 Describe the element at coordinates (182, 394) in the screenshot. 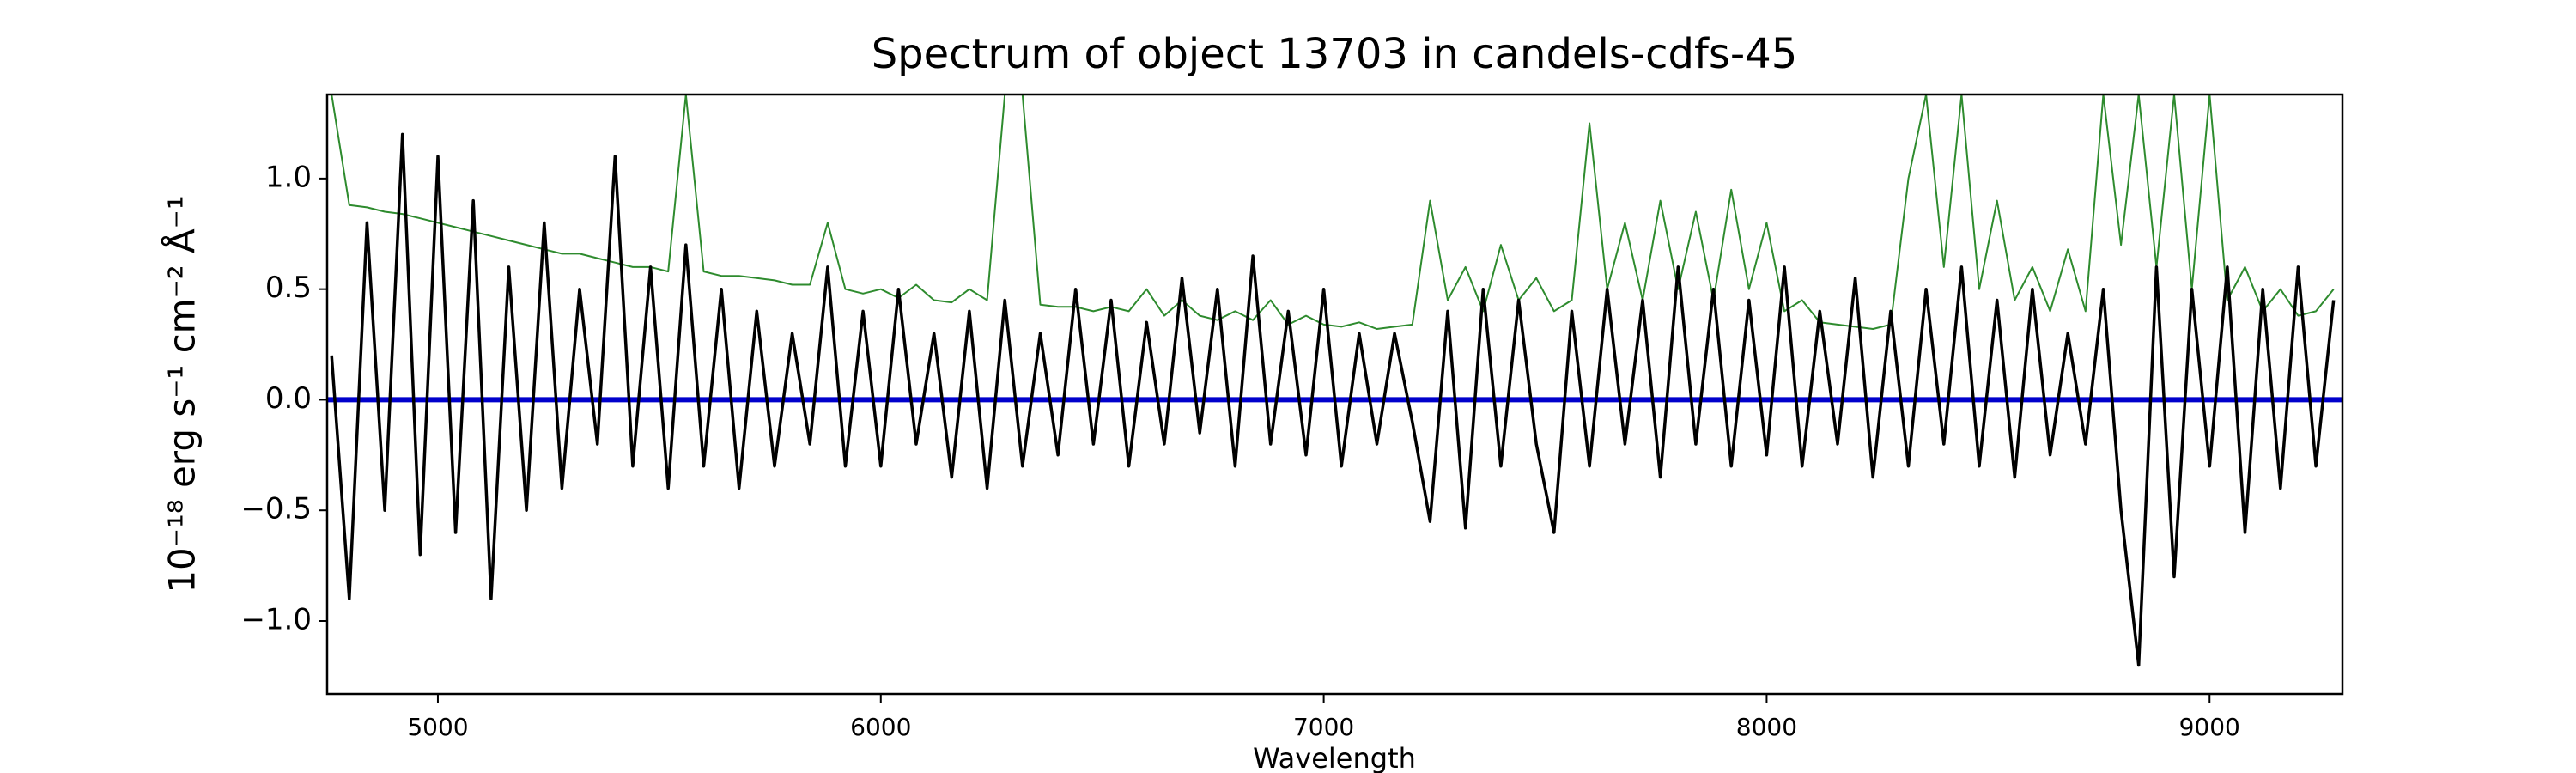

I see `y-axis-label: 10⁻¹⁸ erg s⁻¹ cm⁻² Å⁻¹` at that location.